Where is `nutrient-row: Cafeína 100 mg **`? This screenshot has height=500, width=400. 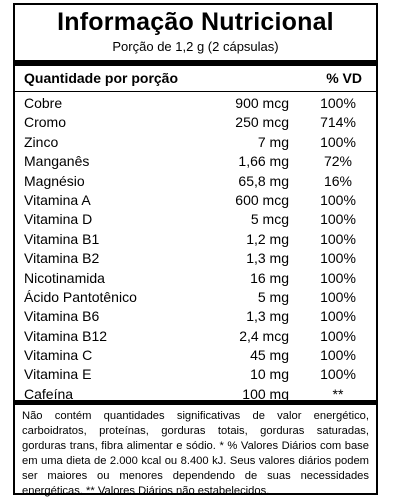
nutrient-row: Cafeína 100 mg ** is located at coordinates (195, 394).